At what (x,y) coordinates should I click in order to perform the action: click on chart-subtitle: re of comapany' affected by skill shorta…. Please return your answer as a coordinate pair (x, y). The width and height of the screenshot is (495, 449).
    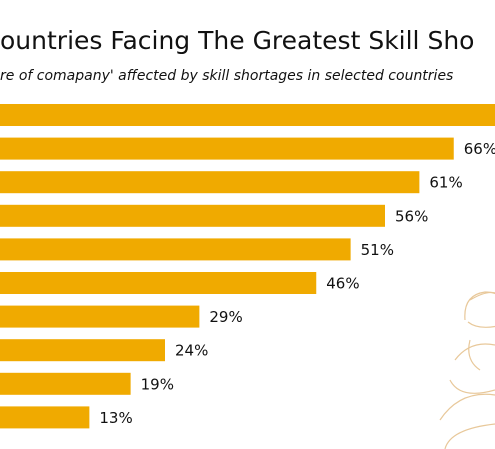
    Looking at the image, I should click on (226, 76).